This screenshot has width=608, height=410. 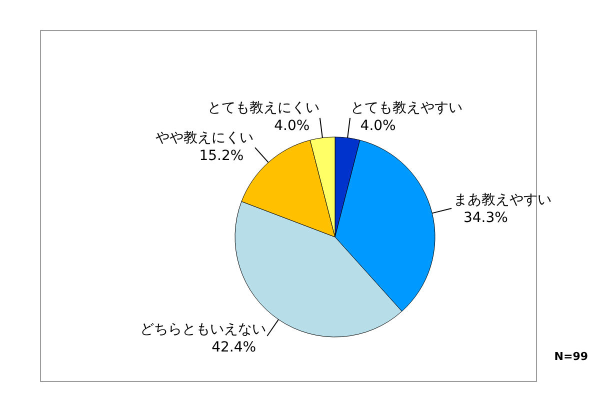 I want to click on slice-label: まあ教えやすい, so click(x=502, y=200).